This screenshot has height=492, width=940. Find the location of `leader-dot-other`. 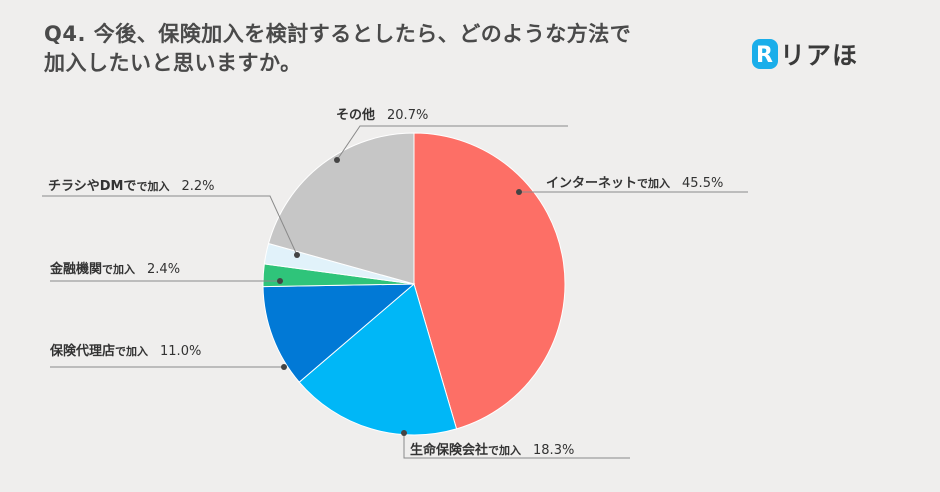

leader-dot-other is located at coordinates (337, 160).